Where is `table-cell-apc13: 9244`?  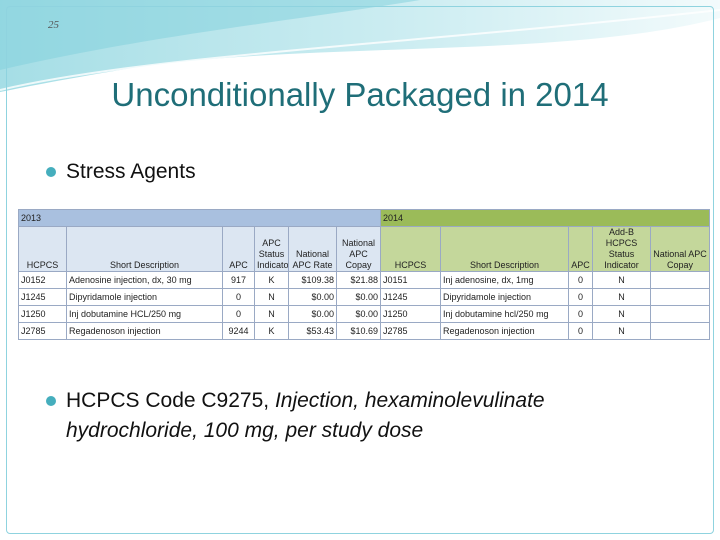
table-cell-apc13: 9244 is located at coordinates (238, 331).